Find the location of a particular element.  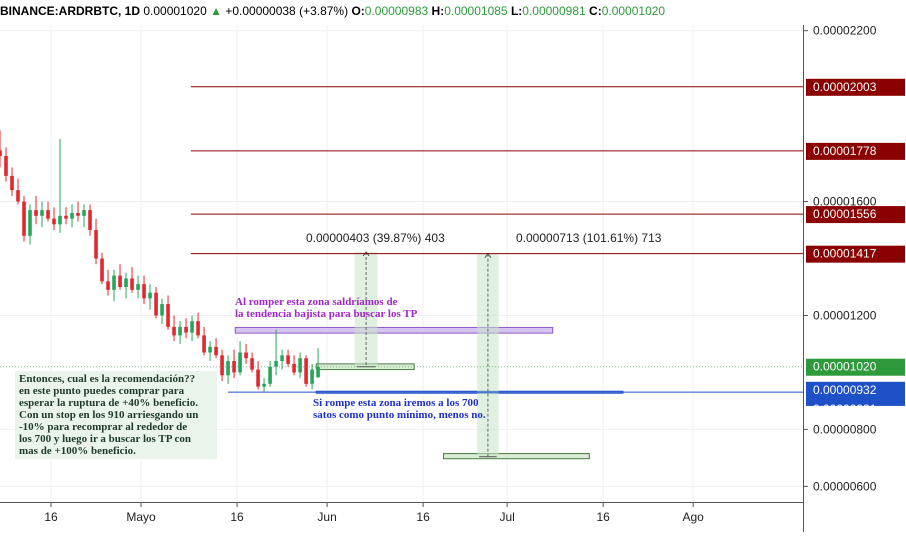

recommendation-line: Entonces, cual es la recomendación?? is located at coordinates (107, 379).